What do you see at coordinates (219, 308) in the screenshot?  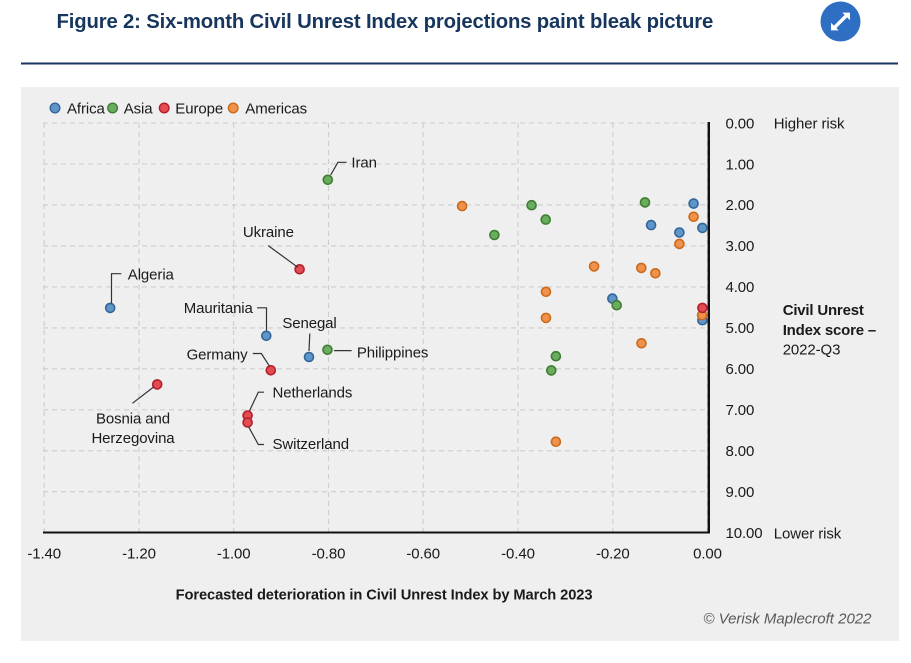 I see `svg-text: Mauritania` at bounding box center [219, 308].